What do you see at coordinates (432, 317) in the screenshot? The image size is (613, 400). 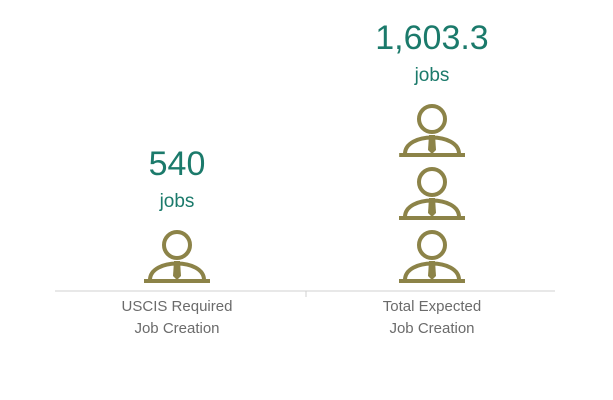 I see `category-label: Total Expected Job Creation` at bounding box center [432, 317].